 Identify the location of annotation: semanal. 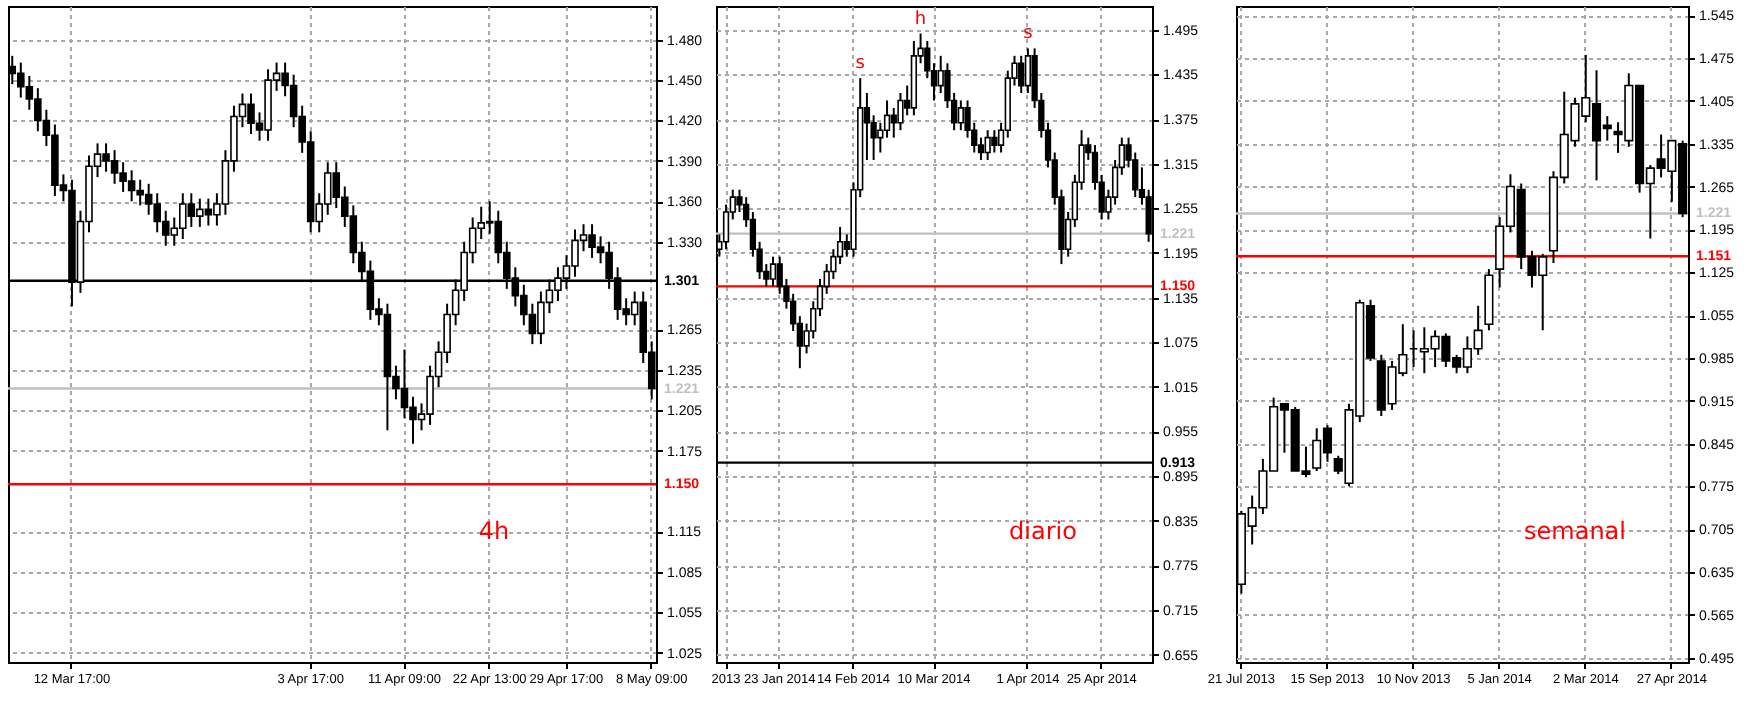
(1575, 530).